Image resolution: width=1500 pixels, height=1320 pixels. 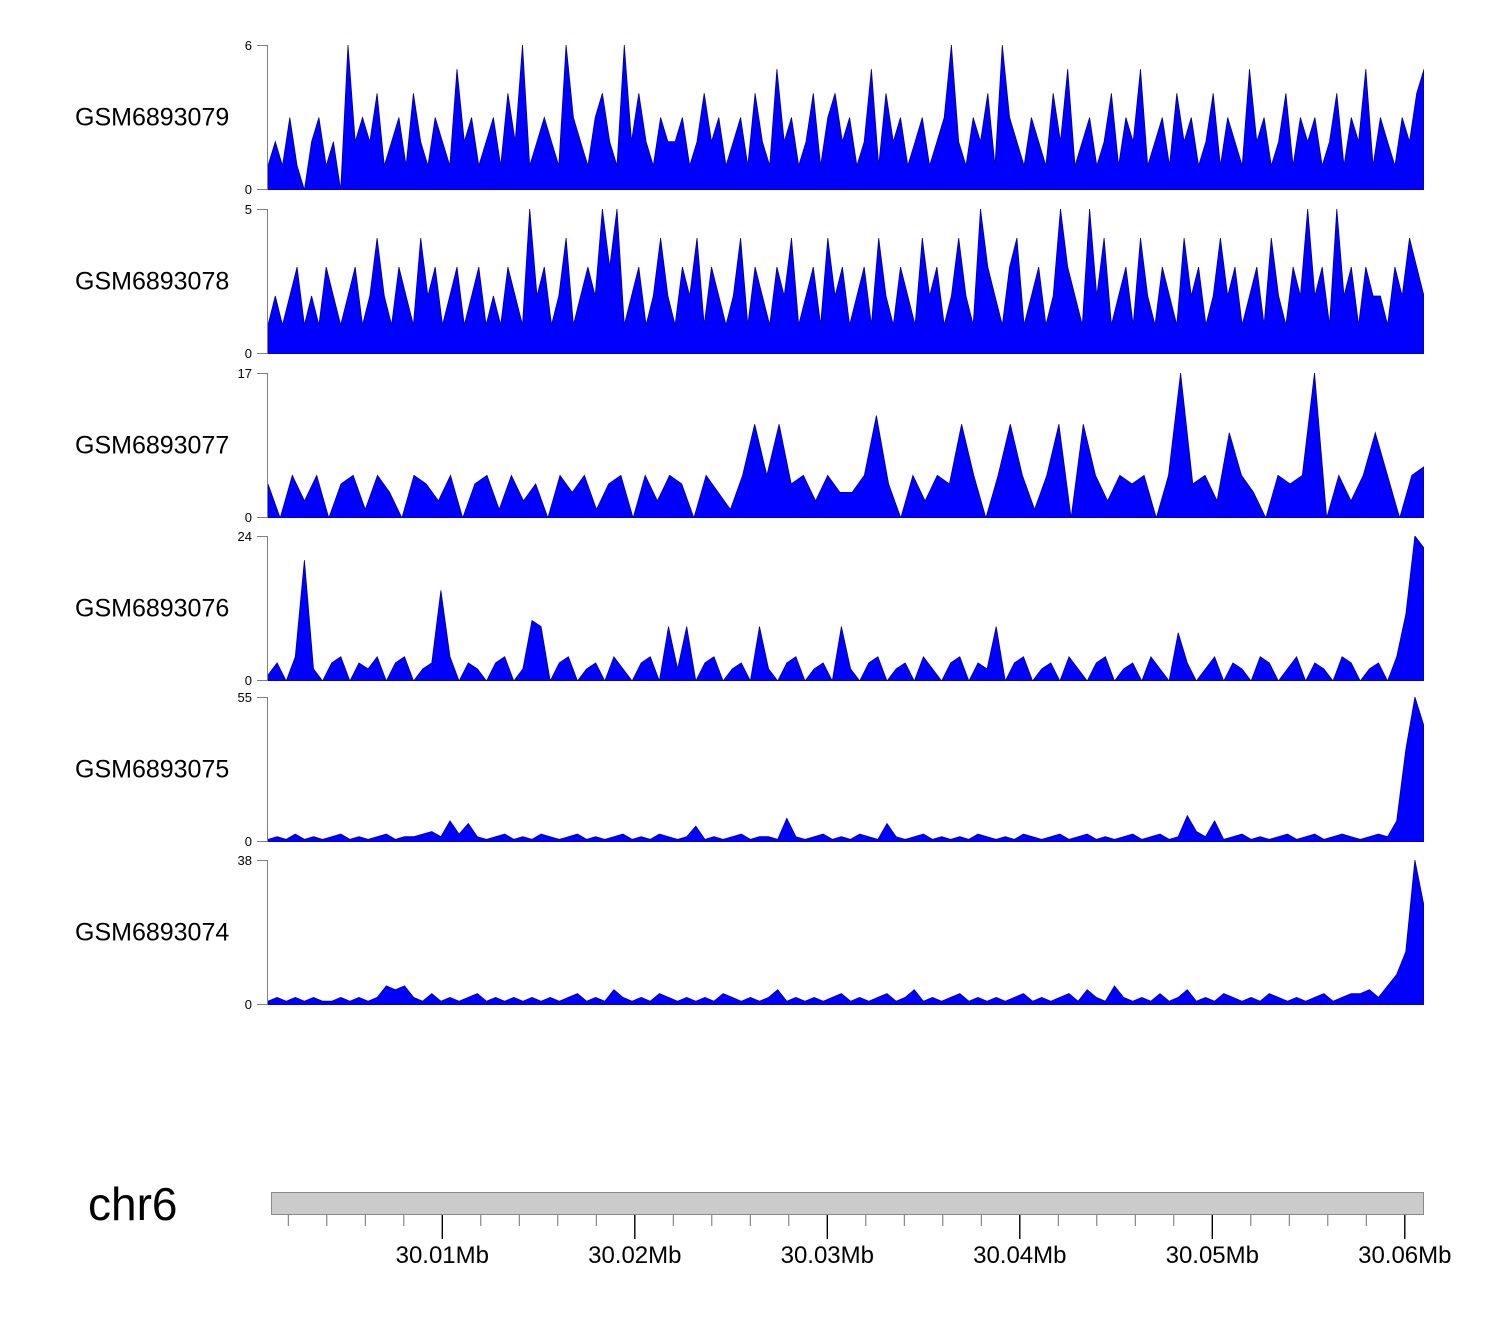 What do you see at coordinates (827, 1255) in the screenshot?
I see `axis-tick-label: 30.03Mb` at bounding box center [827, 1255].